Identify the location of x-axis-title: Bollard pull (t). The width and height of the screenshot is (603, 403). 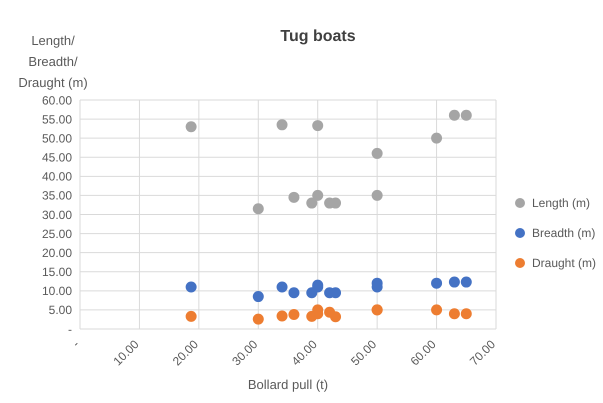
(288, 384).